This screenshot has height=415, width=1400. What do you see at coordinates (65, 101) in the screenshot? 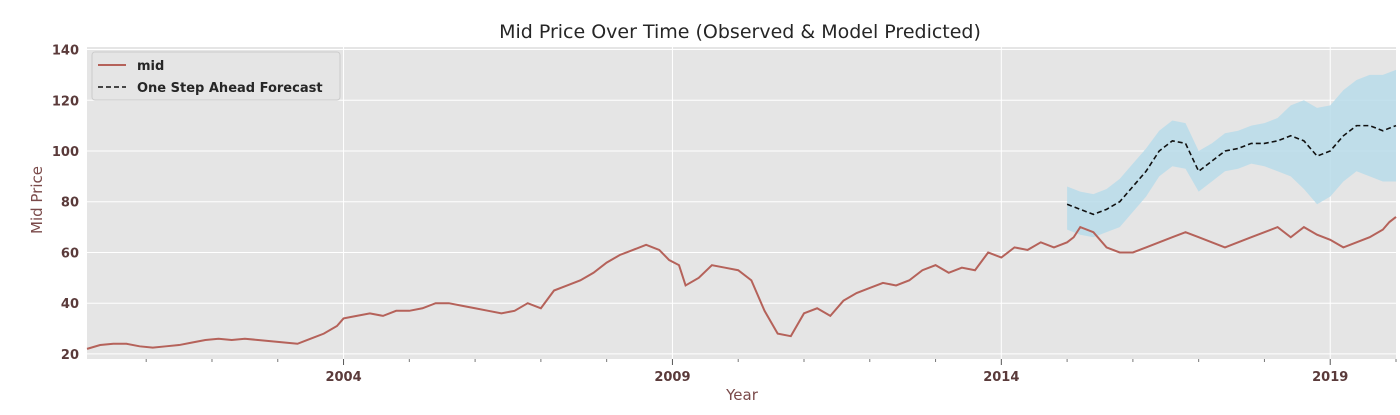
I see `y-tick-label: 120` at bounding box center [65, 101].